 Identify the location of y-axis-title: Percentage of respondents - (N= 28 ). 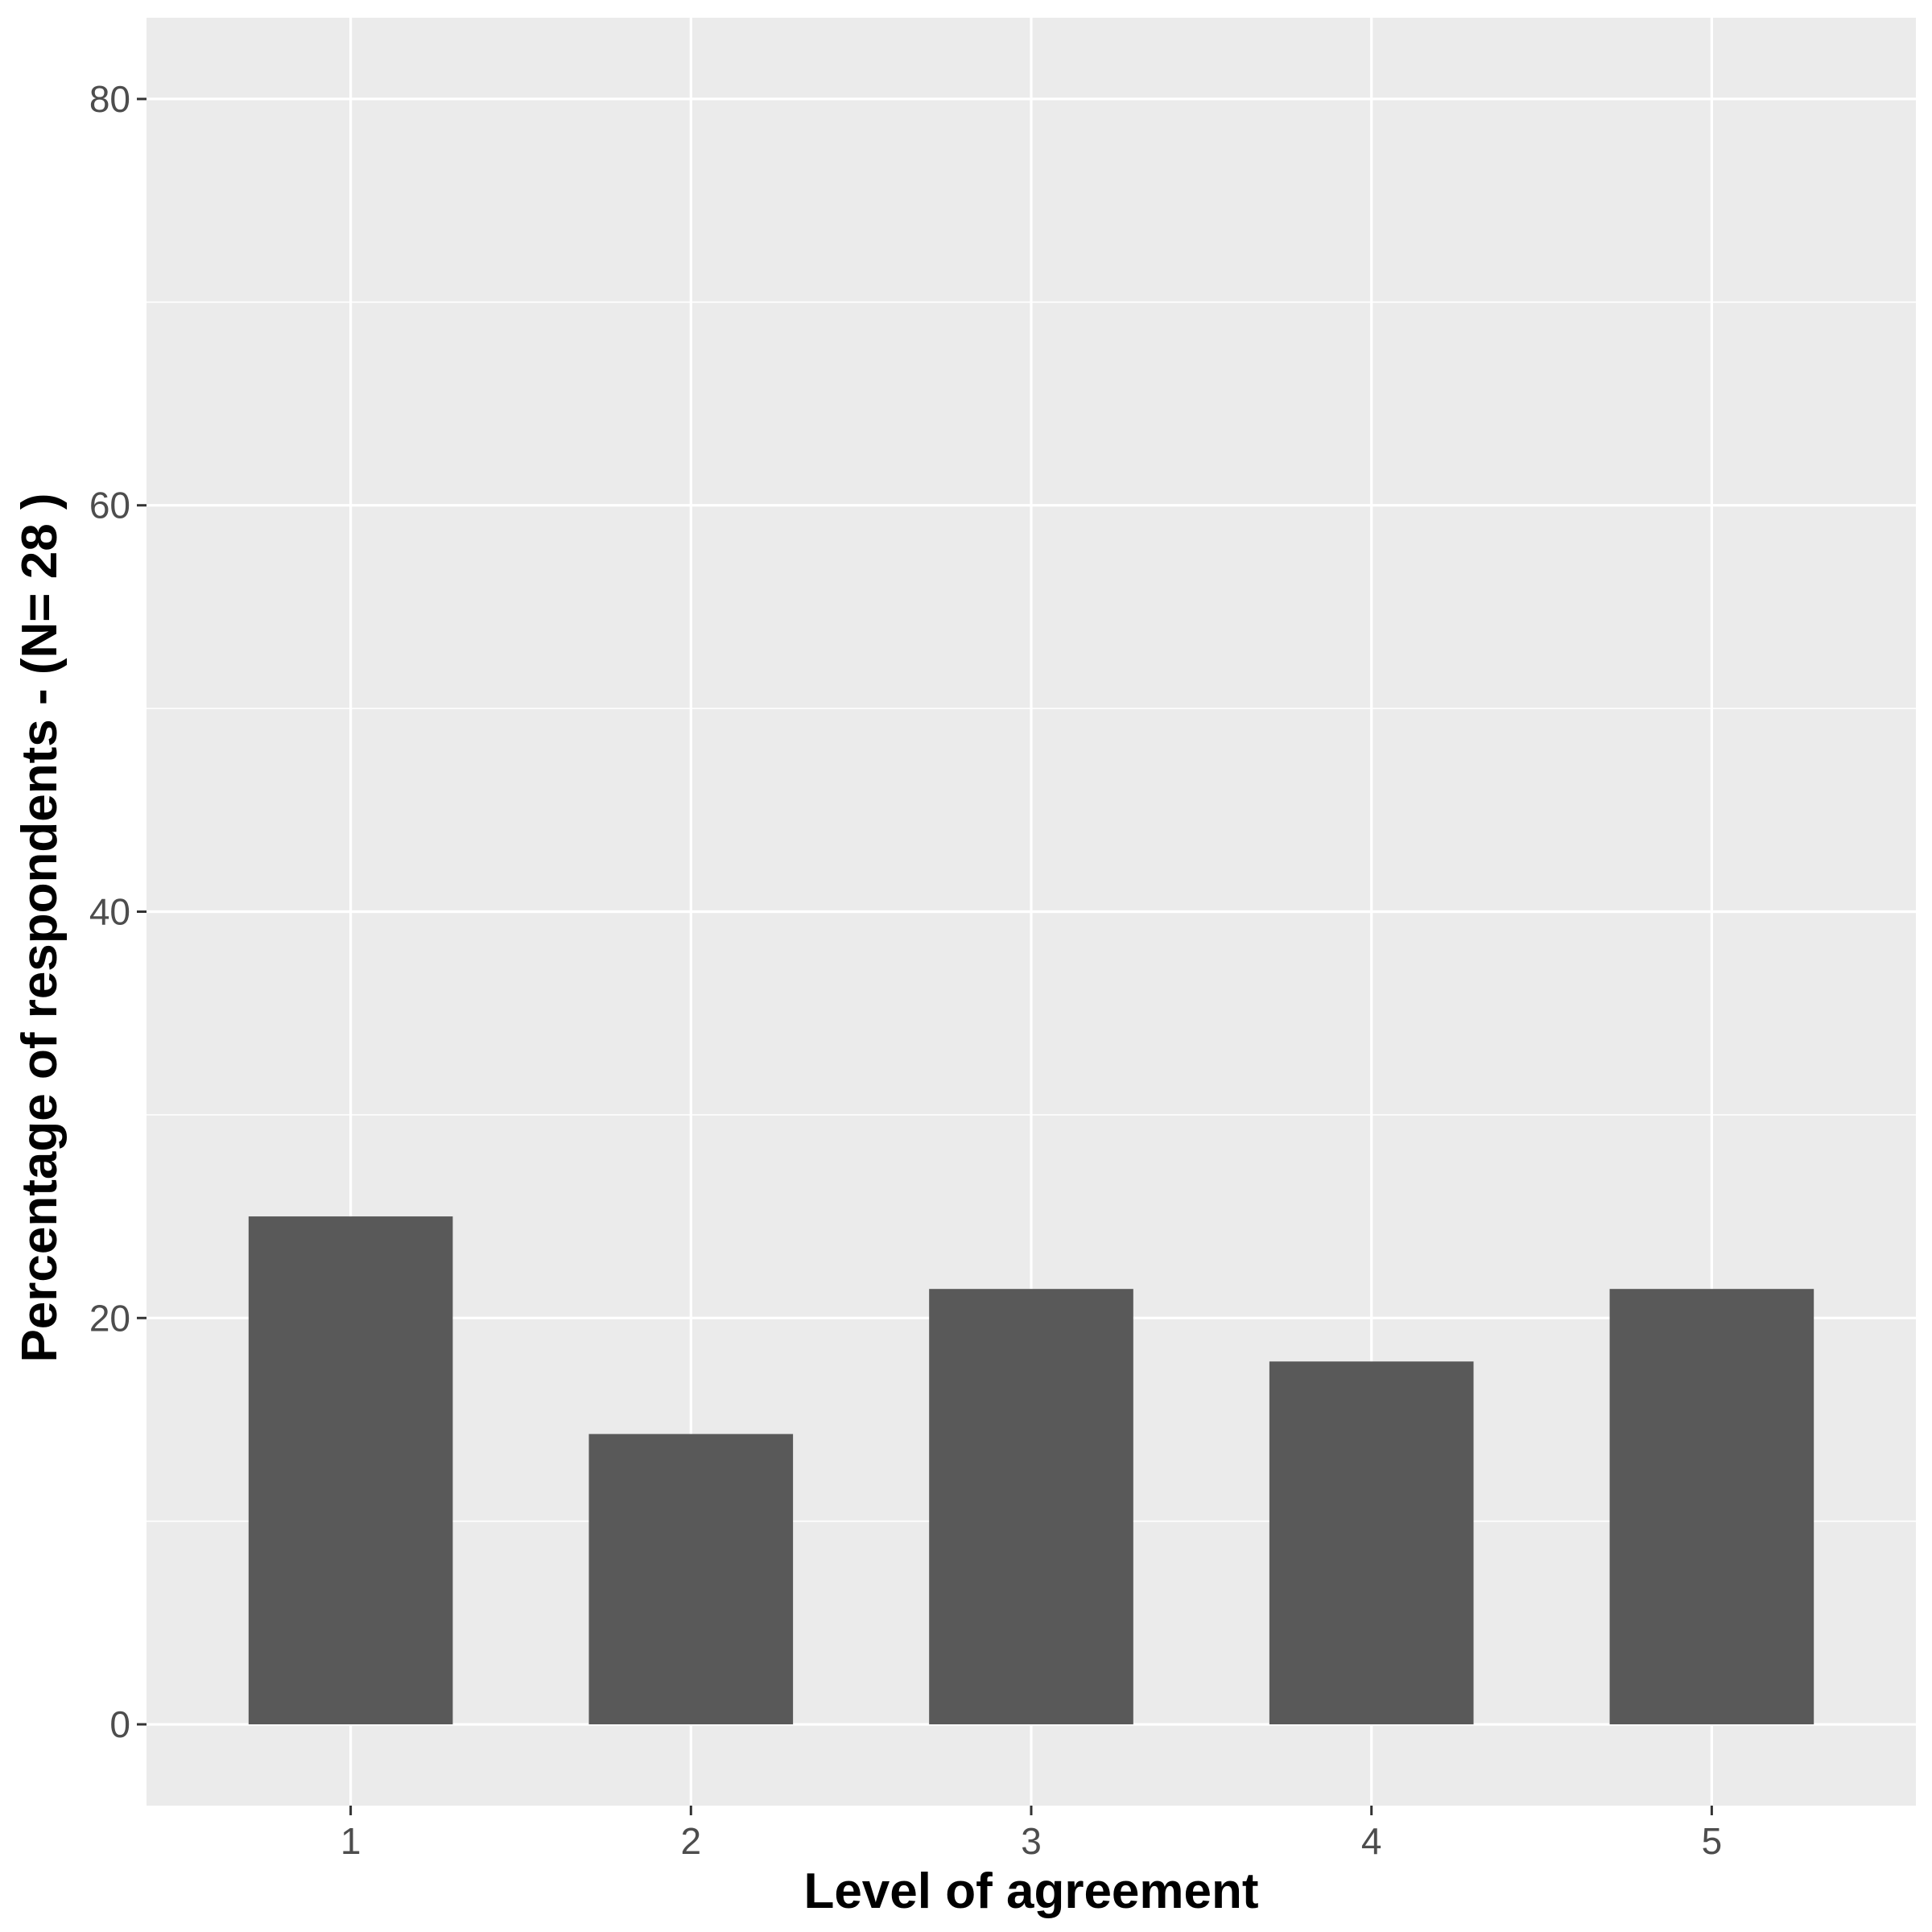
(40, 927).